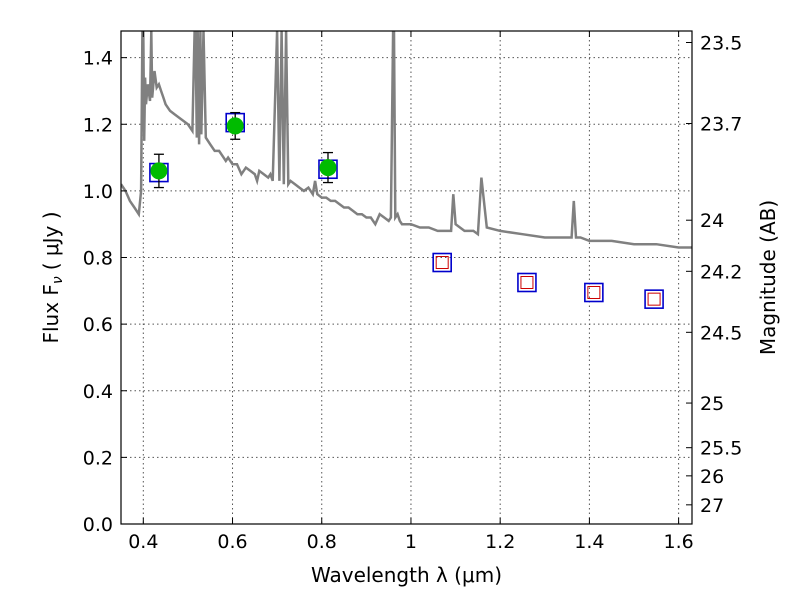  What do you see at coordinates (322, 542) in the screenshot?
I see `x-tick-label: 0.8` at bounding box center [322, 542].